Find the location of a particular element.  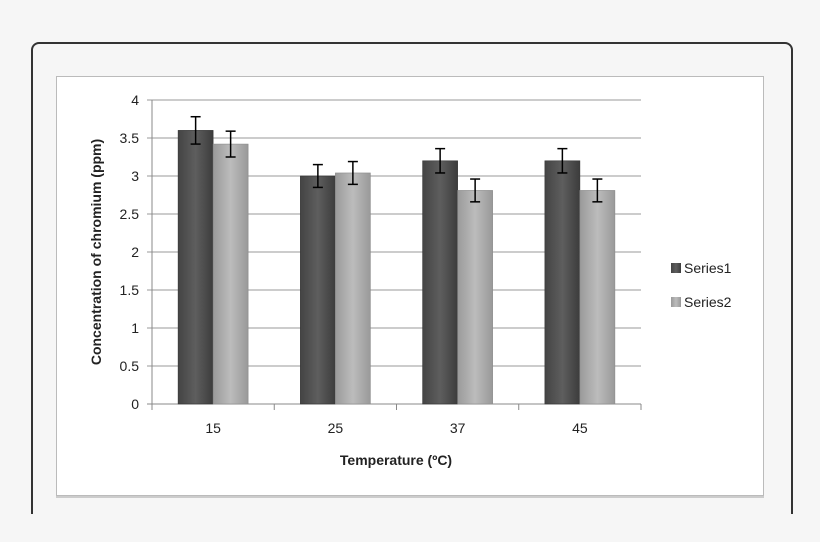

y-tick-label: 4 is located at coordinates (135, 100).